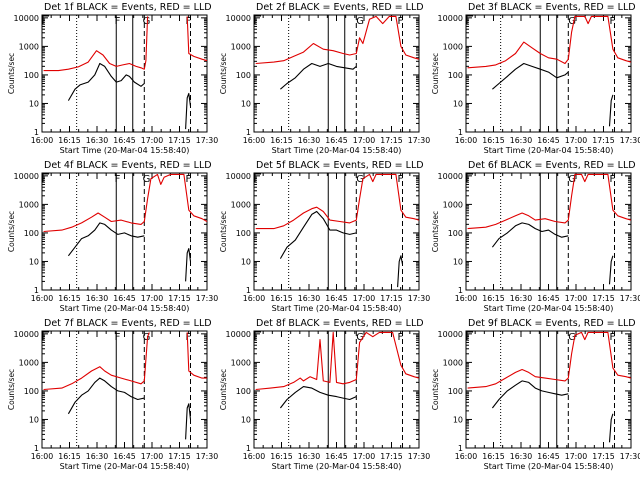 The image size is (640, 480). What do you see at coordinates (128, 7) in the screenshot?
I see `panel-title: Det 1f BLACK = Events, RED = LLD` at bounding box center [128, 7].